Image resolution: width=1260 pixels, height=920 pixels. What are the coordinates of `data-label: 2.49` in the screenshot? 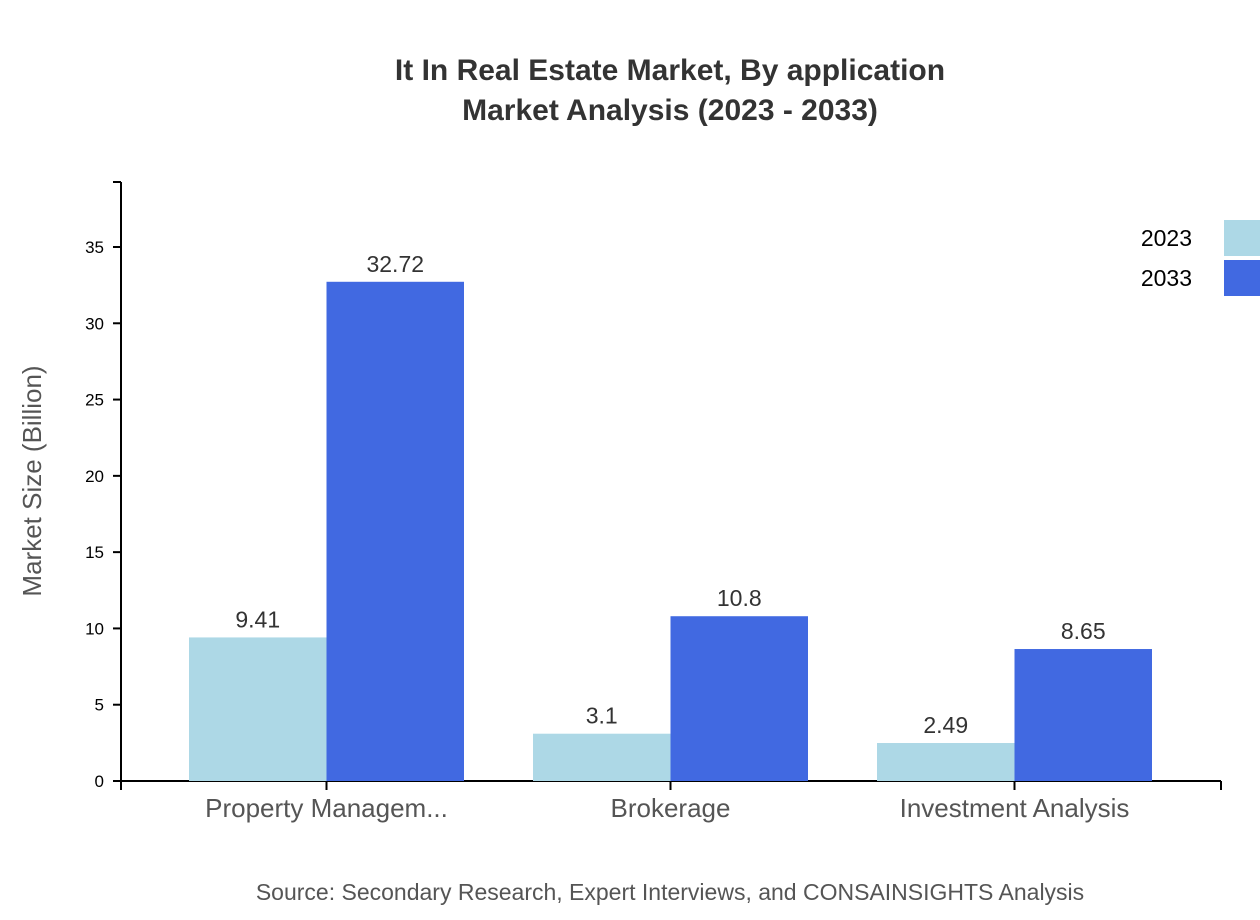 It's located at (945, 725).